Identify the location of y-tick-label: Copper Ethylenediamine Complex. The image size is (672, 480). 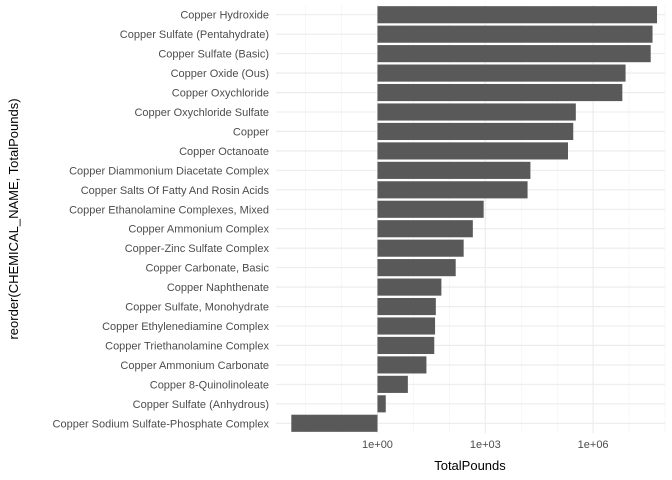
(185, 327).